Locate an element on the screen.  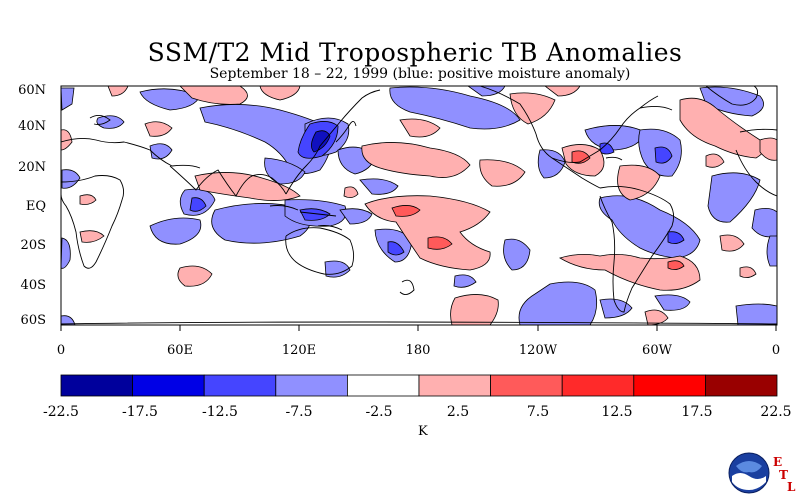
colorbar-label-8: 17.5 is located at coordinates (697, 412).